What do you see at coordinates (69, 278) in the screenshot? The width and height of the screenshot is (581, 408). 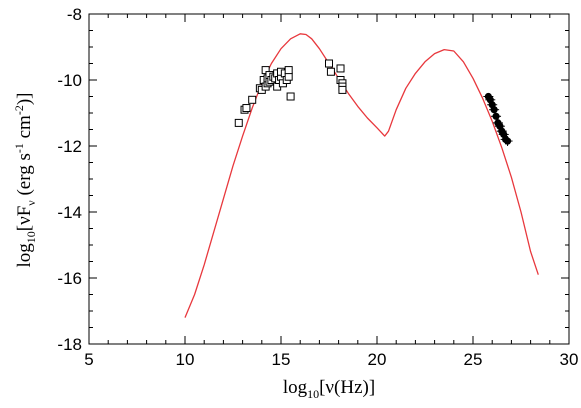 I see `y-tick-label: -16` at bounding box center [69, 278].